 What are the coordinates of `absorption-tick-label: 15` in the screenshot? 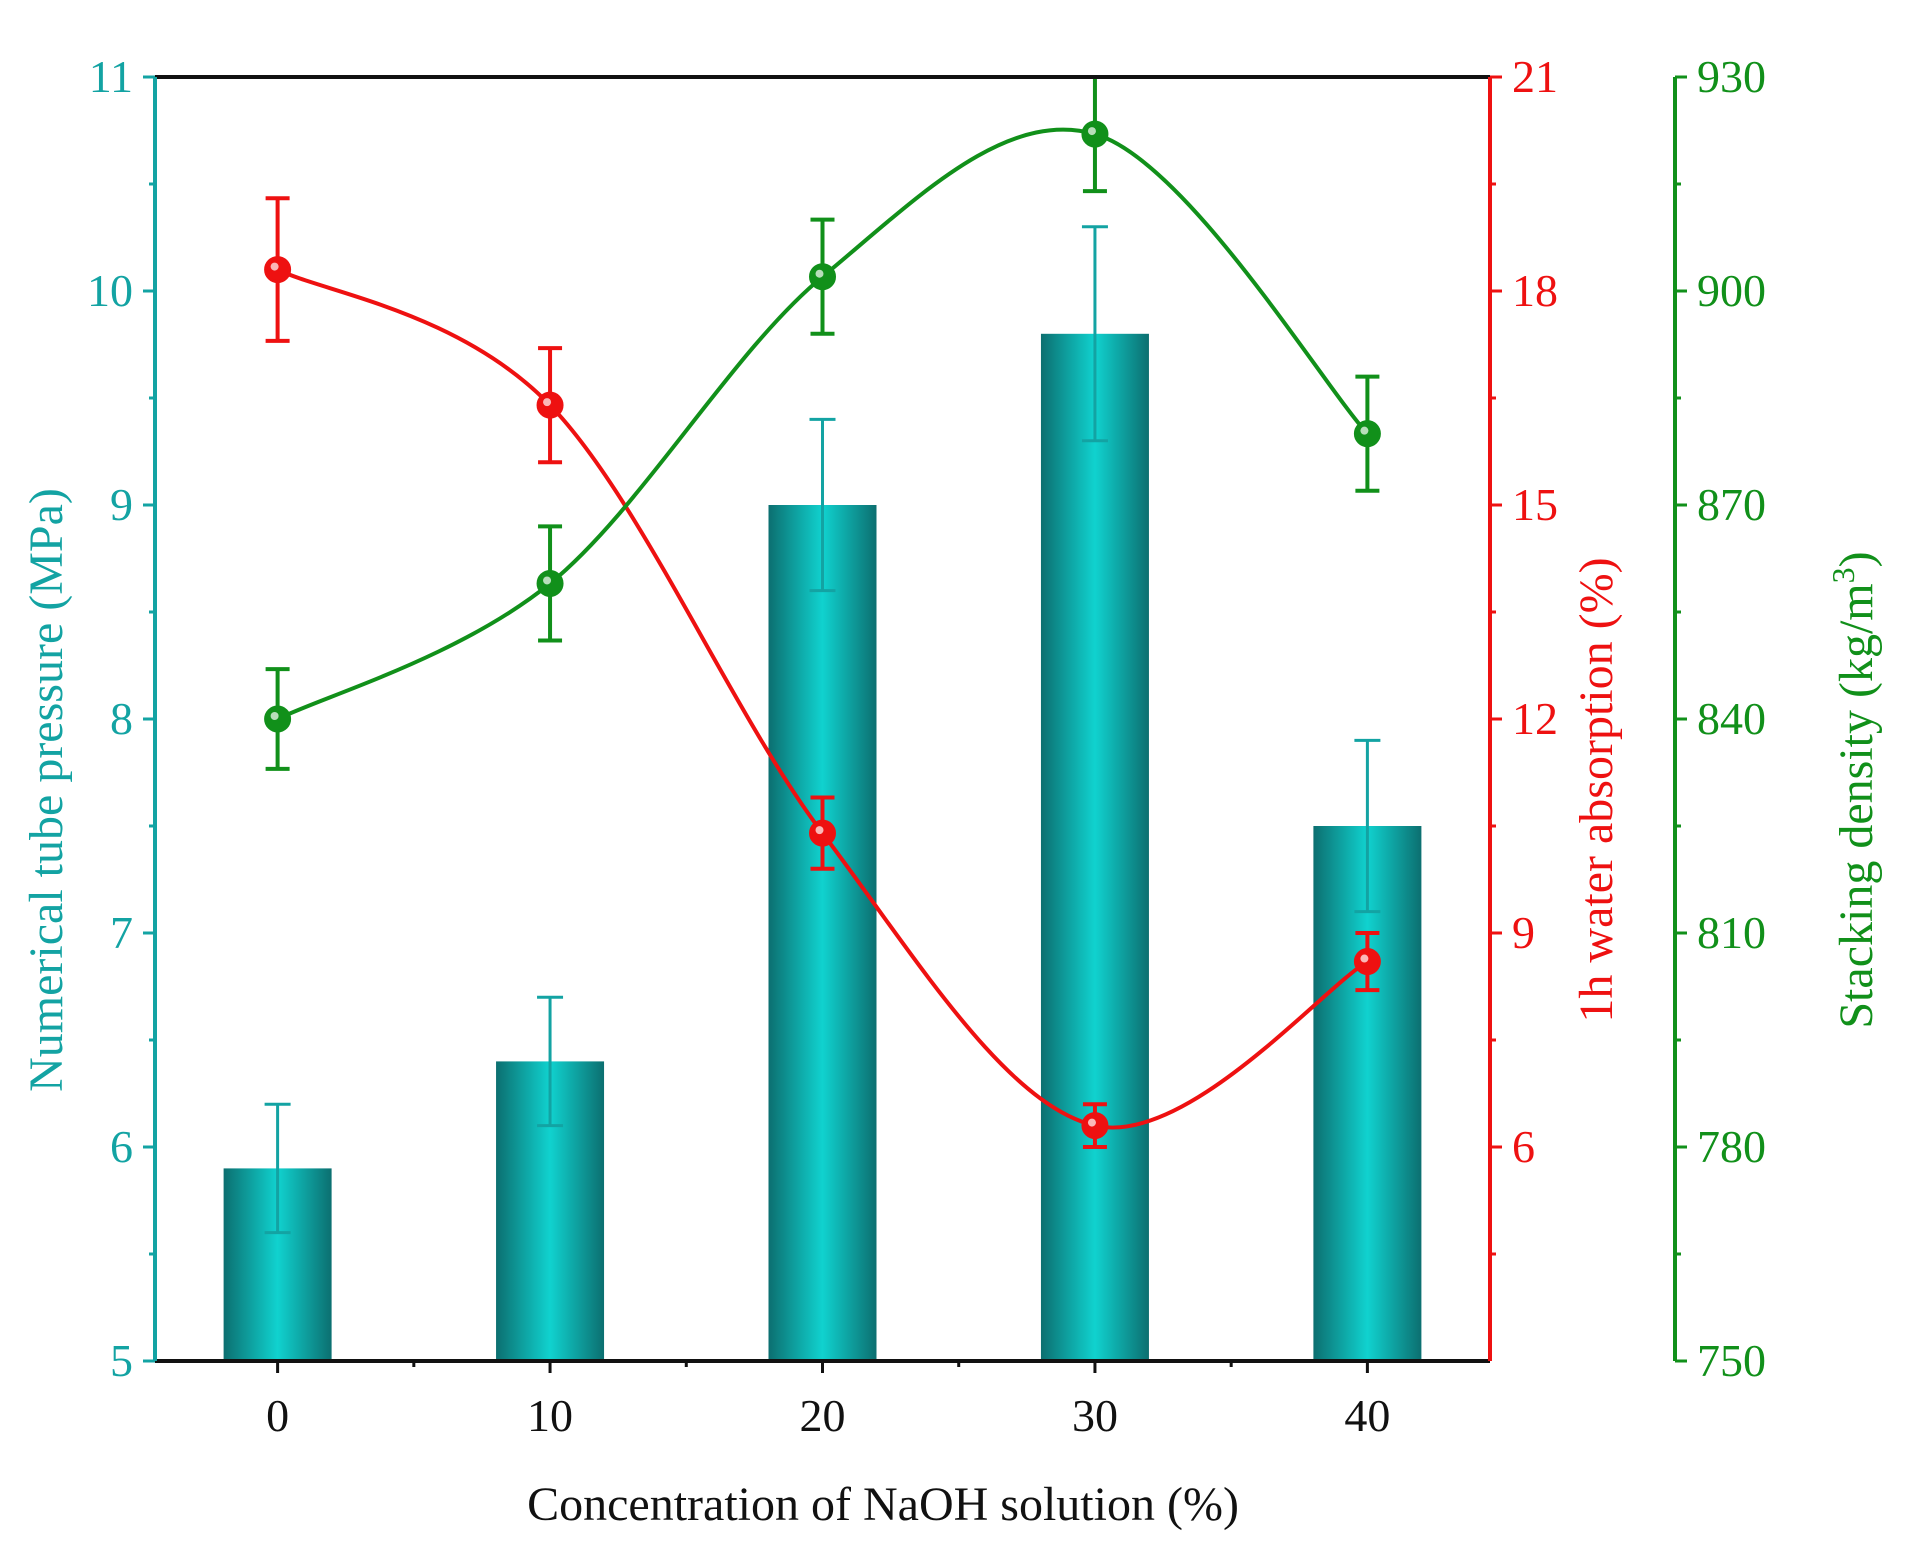 It's located at (1535, 504).